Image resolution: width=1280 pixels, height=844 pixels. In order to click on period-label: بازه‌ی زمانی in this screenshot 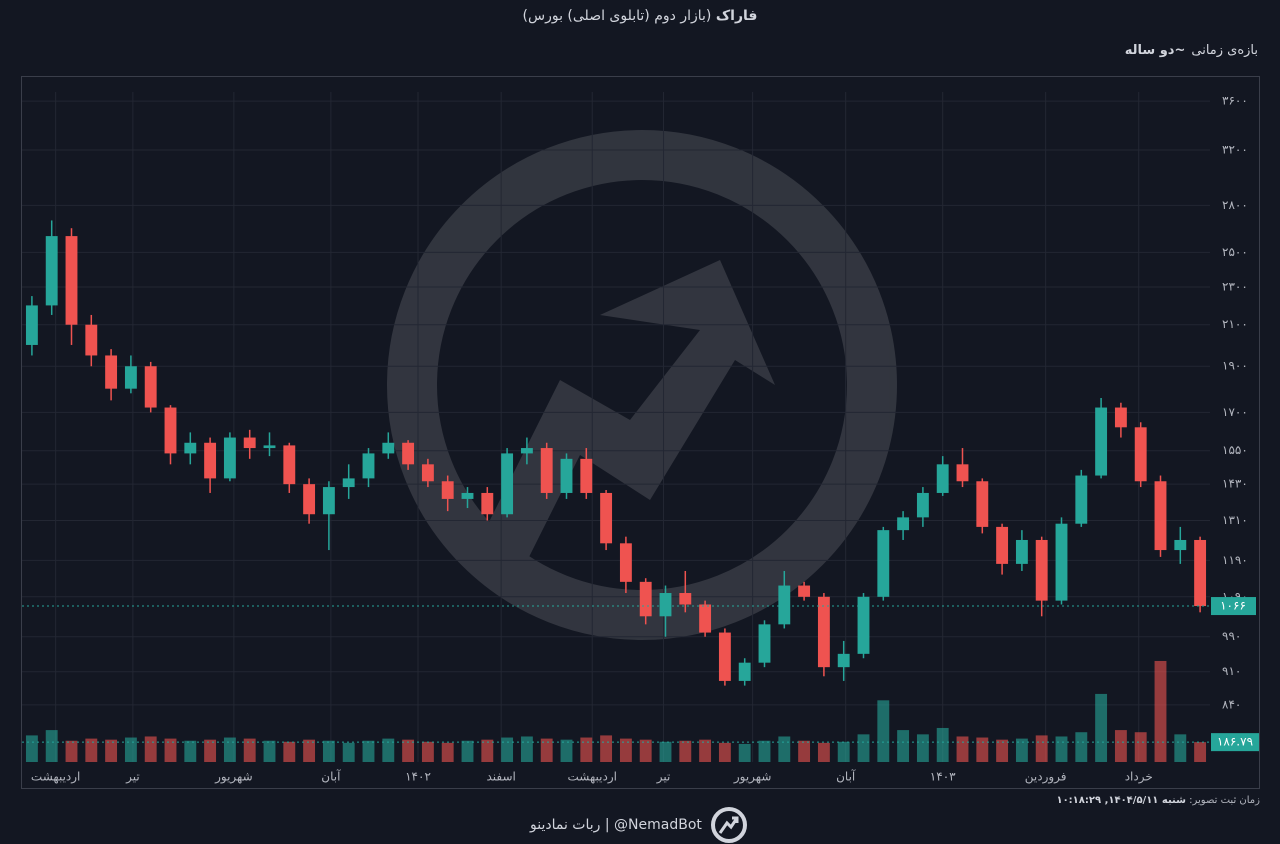, I will do `click(1224, 50)`.